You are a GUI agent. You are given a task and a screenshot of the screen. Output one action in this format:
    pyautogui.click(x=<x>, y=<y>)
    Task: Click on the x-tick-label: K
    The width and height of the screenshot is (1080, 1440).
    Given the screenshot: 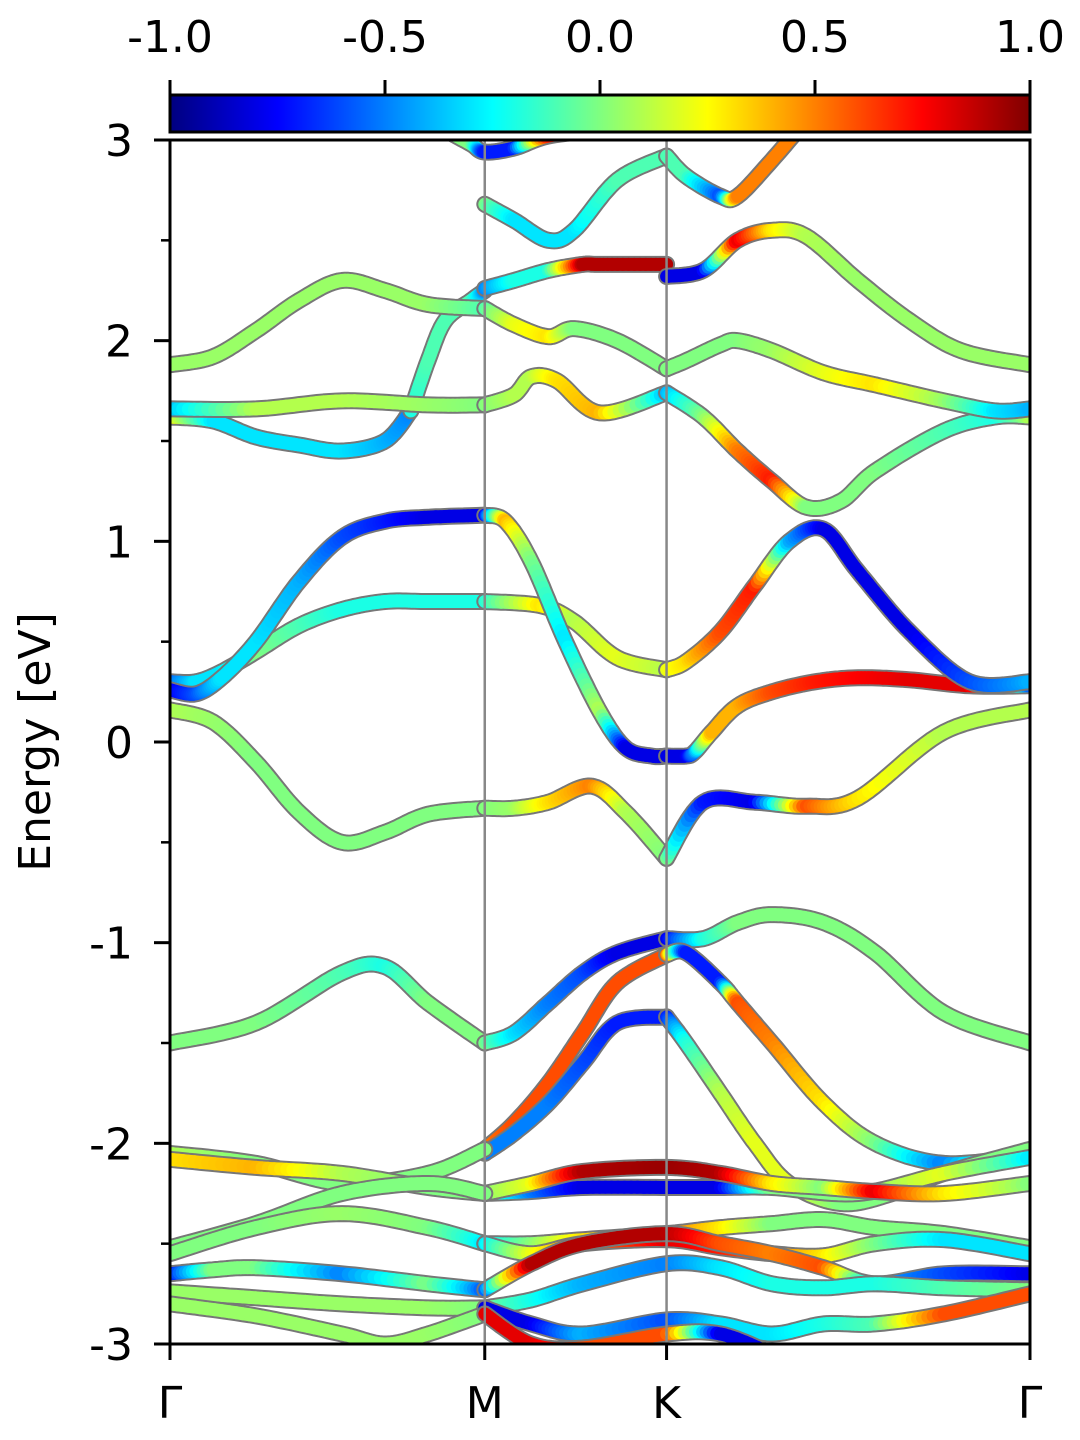 What is the action you would take?
    pyautogui.click(x=667, y=1403)
    